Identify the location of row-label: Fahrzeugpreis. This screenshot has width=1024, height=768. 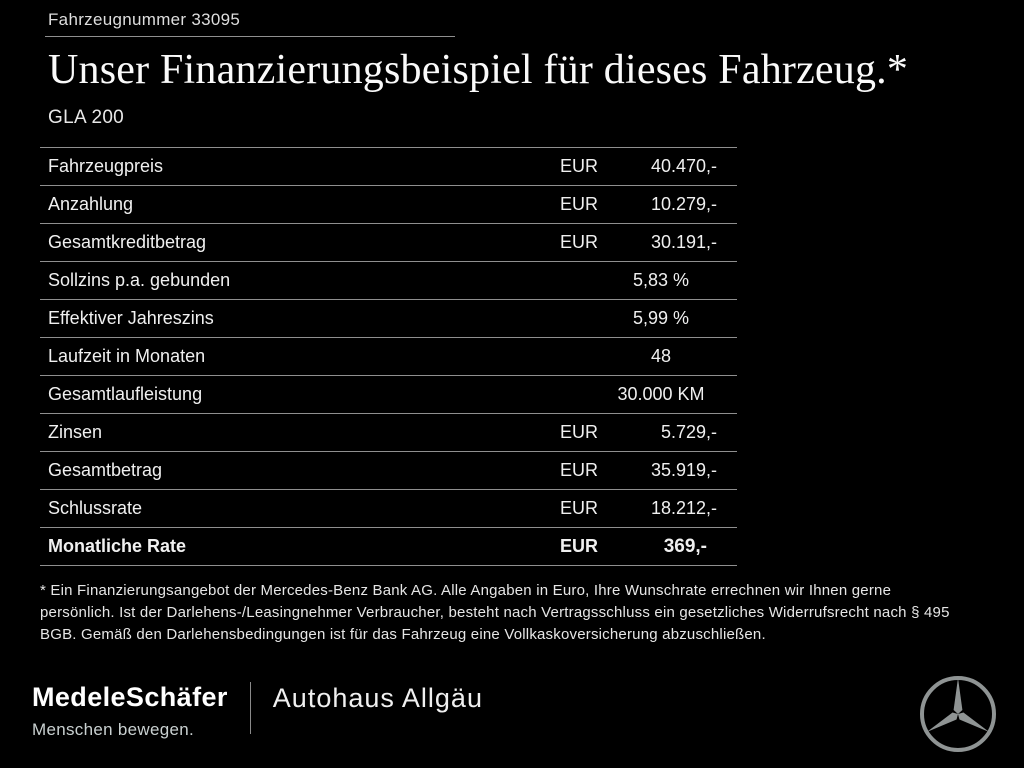
(106, 166).